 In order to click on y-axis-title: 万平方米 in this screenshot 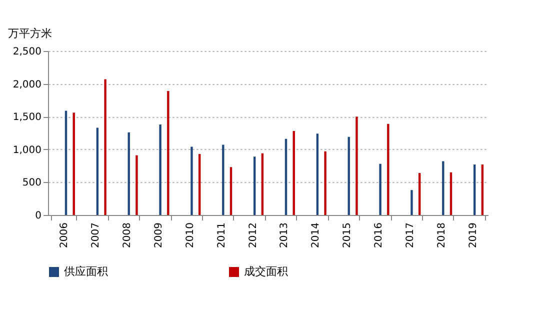, I will do `click(30, 33)`.